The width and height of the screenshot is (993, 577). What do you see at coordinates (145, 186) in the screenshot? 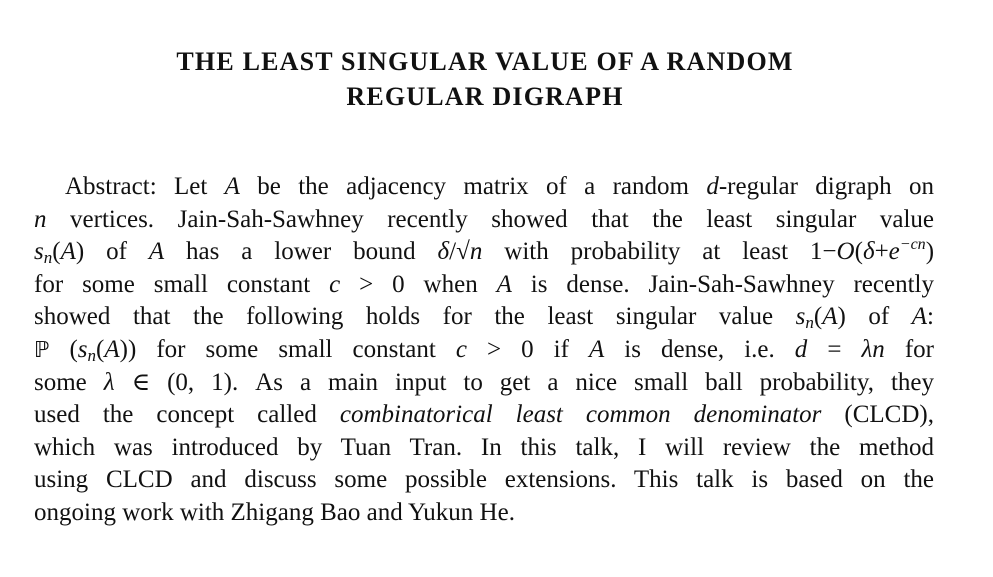
I see `text-segment: Abstract: Let` at bounding box center [145, 186].